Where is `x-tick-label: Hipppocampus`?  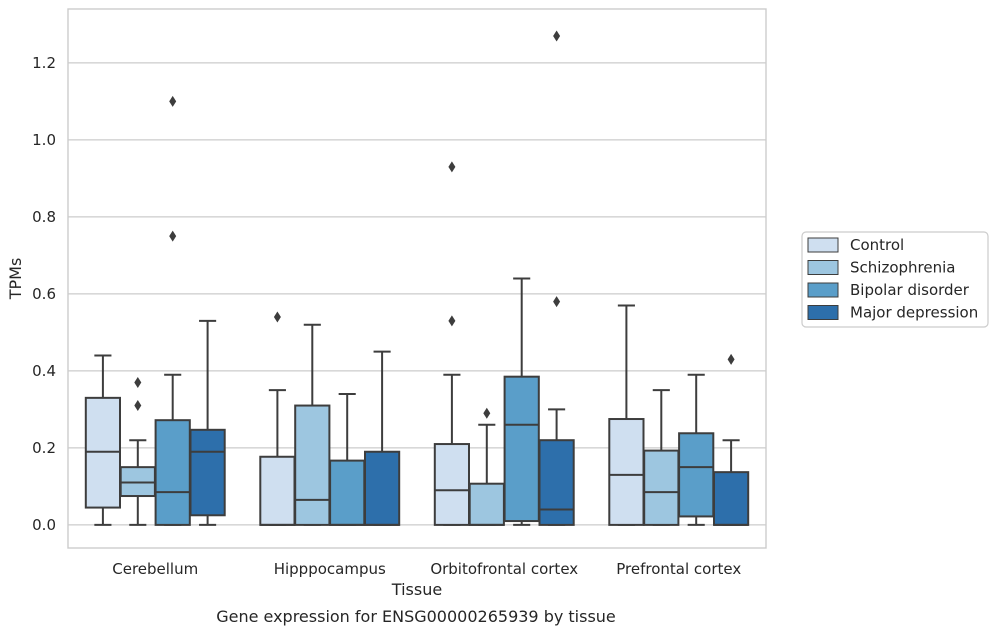 x-tick-label: Hipppocampus is located at coordinates (330, 569).